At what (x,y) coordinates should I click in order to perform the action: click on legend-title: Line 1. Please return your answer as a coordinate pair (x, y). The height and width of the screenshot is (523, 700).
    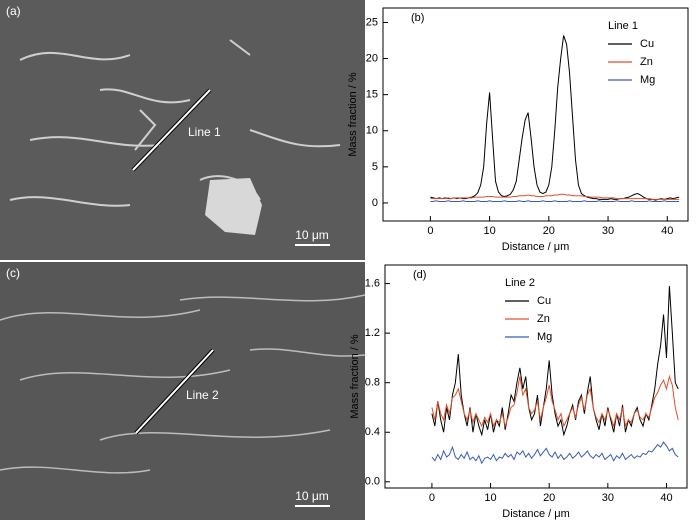
    Looking at the image, I should click on (623, 26).